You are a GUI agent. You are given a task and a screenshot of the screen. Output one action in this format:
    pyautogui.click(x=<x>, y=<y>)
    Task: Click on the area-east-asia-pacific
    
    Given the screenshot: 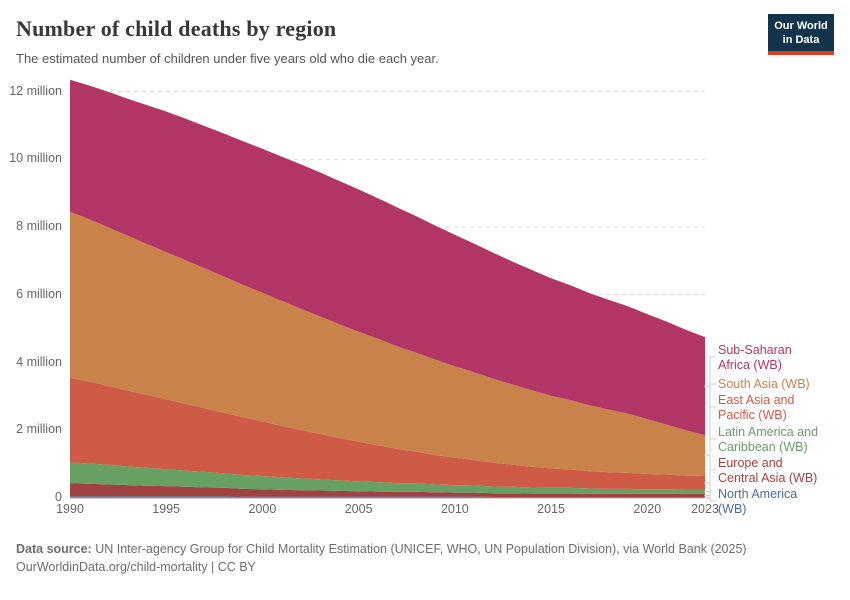 What is the action you would take?
    pyautogui.click(x=387, y=433)
    